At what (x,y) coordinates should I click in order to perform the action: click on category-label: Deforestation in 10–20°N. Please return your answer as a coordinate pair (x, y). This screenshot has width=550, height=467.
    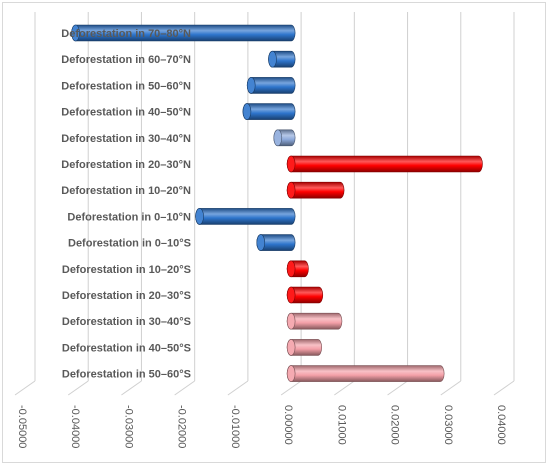
    Looking at the image, I should click on (126, 191).